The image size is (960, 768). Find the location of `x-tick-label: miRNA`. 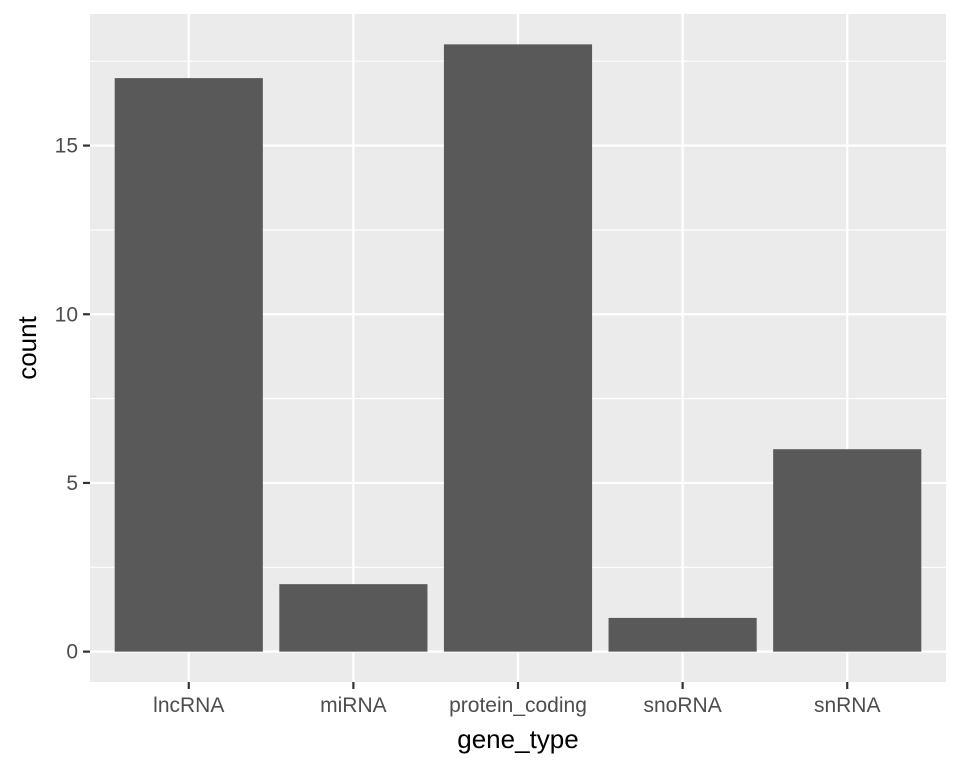

x-tick-label: miRNA is located at coordinates (353, 705).